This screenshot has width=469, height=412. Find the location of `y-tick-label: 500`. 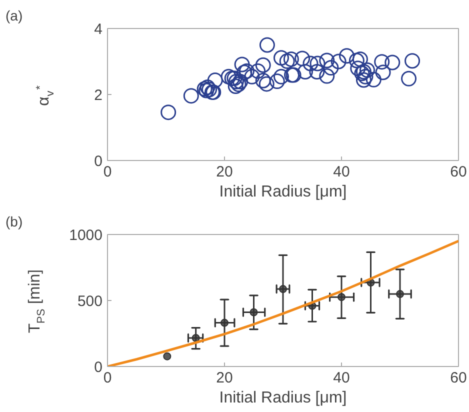

y-tick-label: 500 is located at coordinates (90, 301).